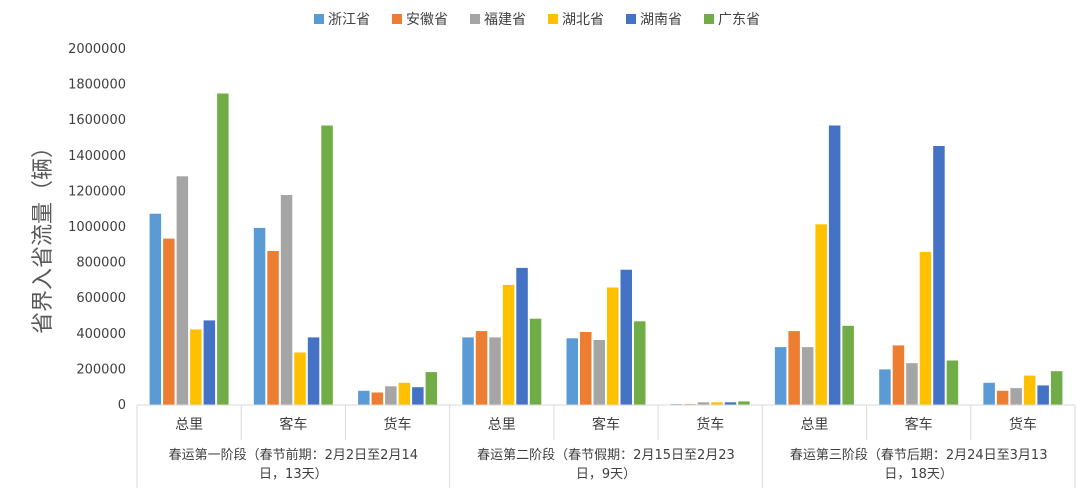  I want to click on legend-label: 浙江省, so click(349, 20).